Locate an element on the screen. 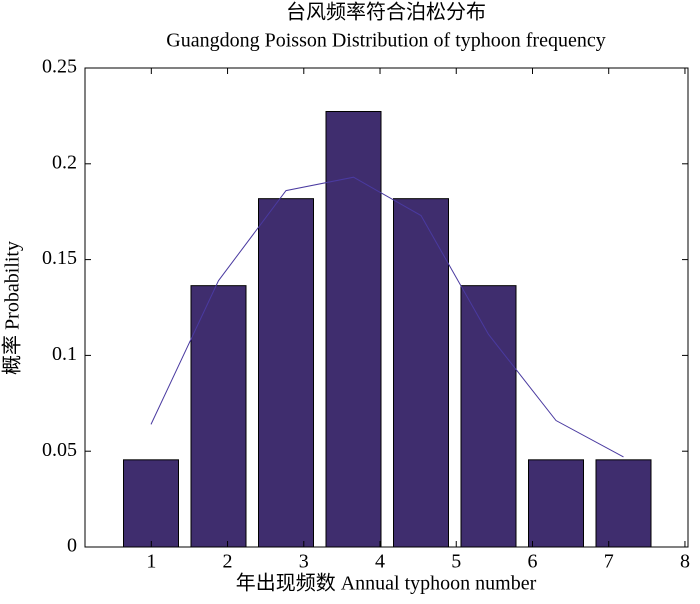  y-tick-label: 0.25 is located at coordinates (59, 67).